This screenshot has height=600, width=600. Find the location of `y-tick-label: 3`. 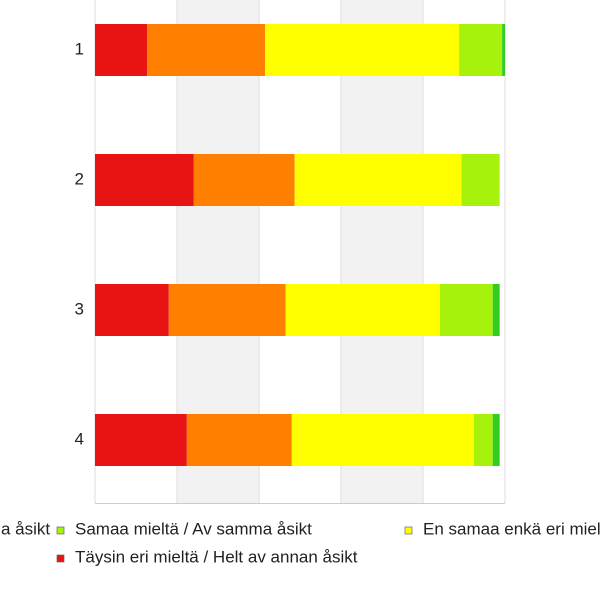

y-tick-label: 3 is located at coordinates (79, 308).